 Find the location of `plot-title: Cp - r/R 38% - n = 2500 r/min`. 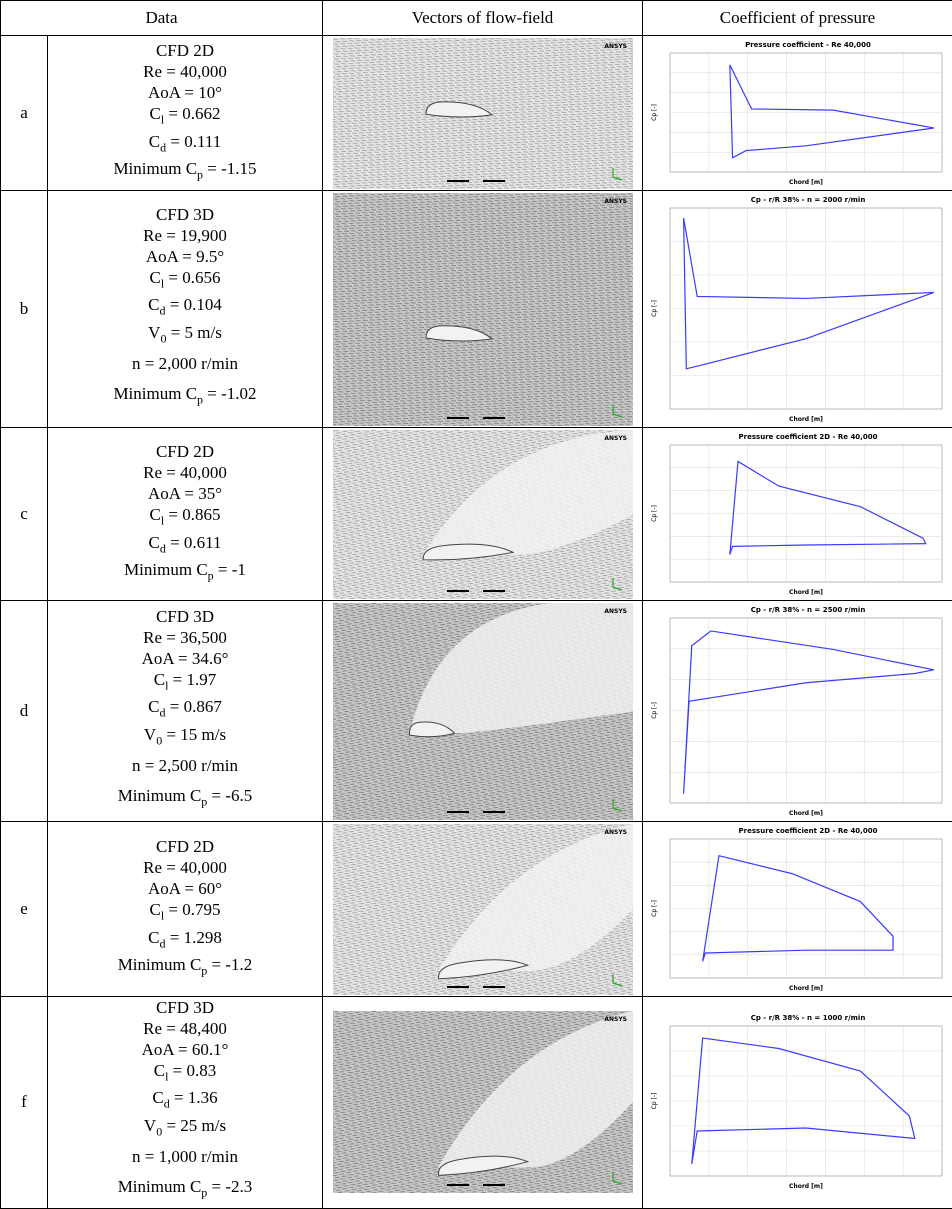

plot-title: Cp - r/R 38% - n = 2500 r/min is located at coordinates (807, 610).